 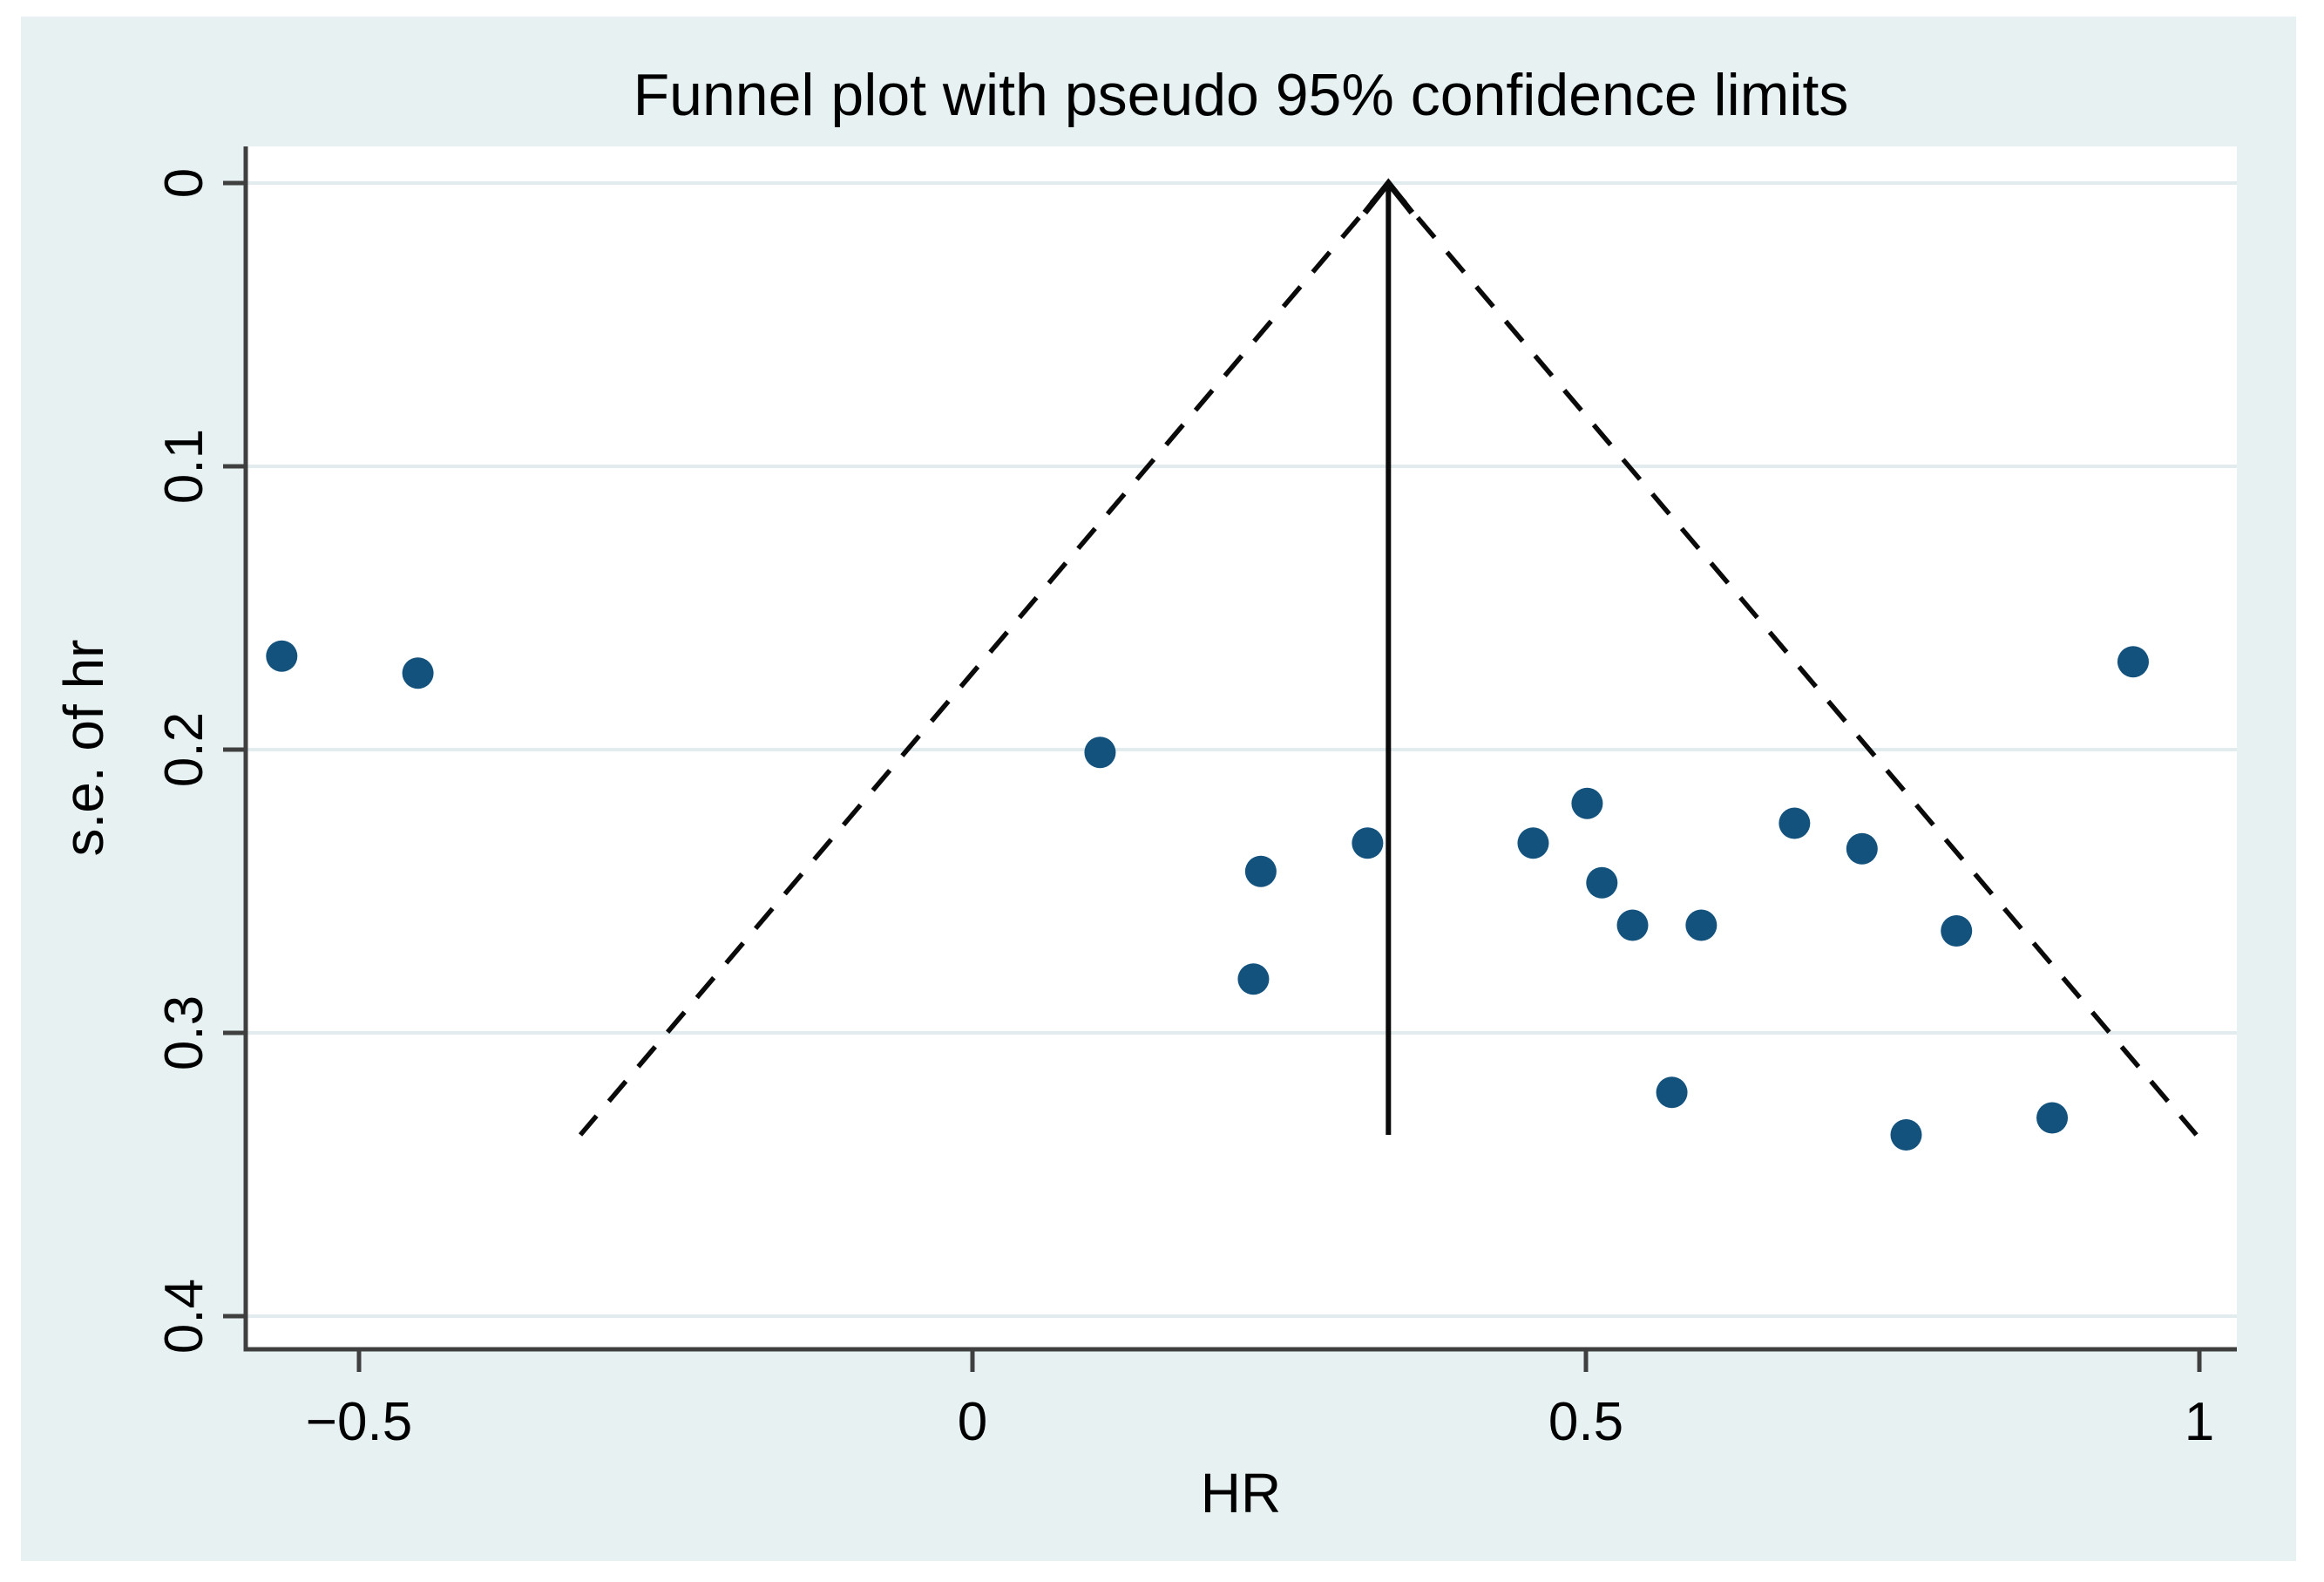 What do you see at coordinates (359, 1422) in the screenshot?
I see `x-tick-label: −0.5` at bounding box center [359, 1422].